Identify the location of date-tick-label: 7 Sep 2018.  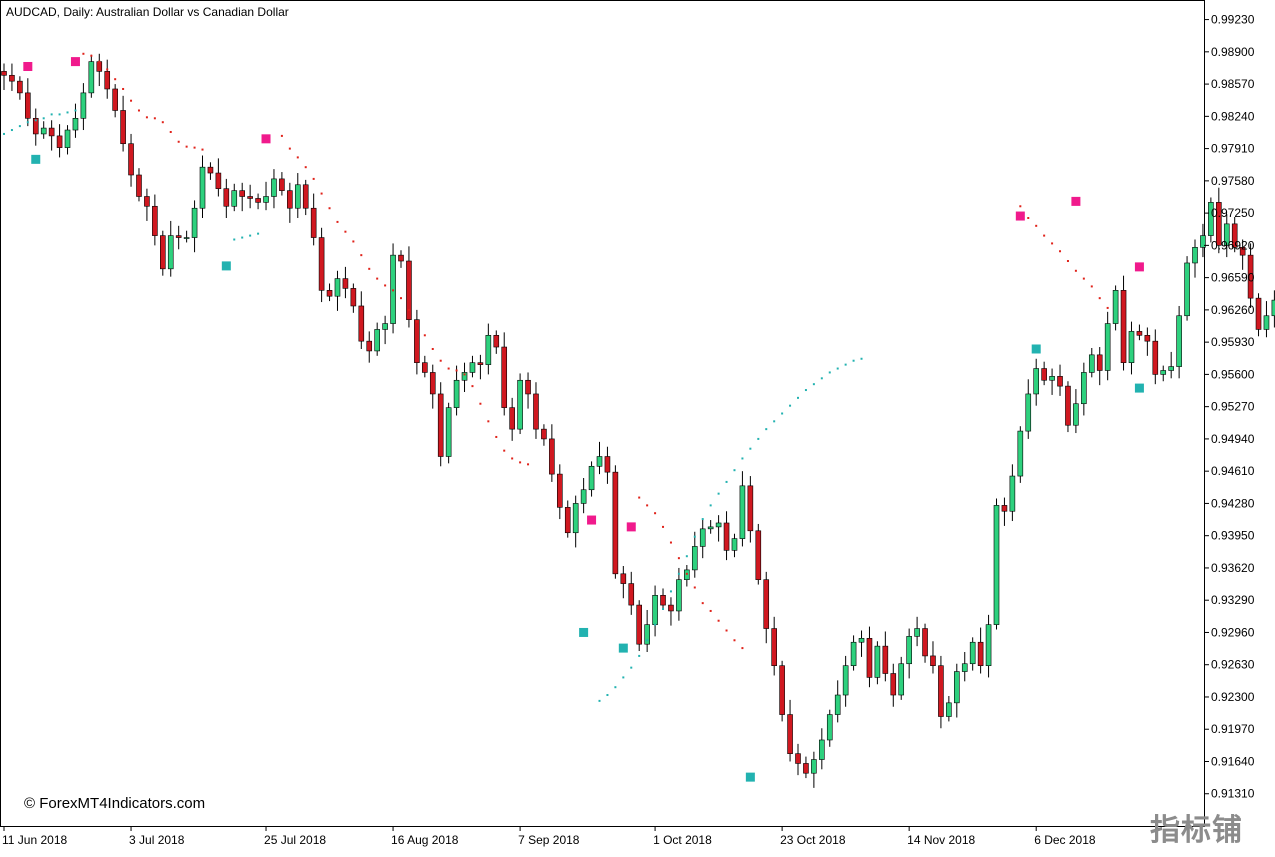
(549, 840).